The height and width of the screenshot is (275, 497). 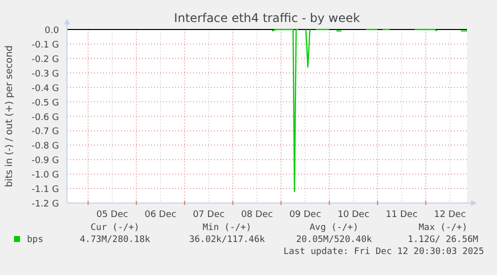 I want to click on y-tick-label: -1.0 G, so click(x=46, y=175).